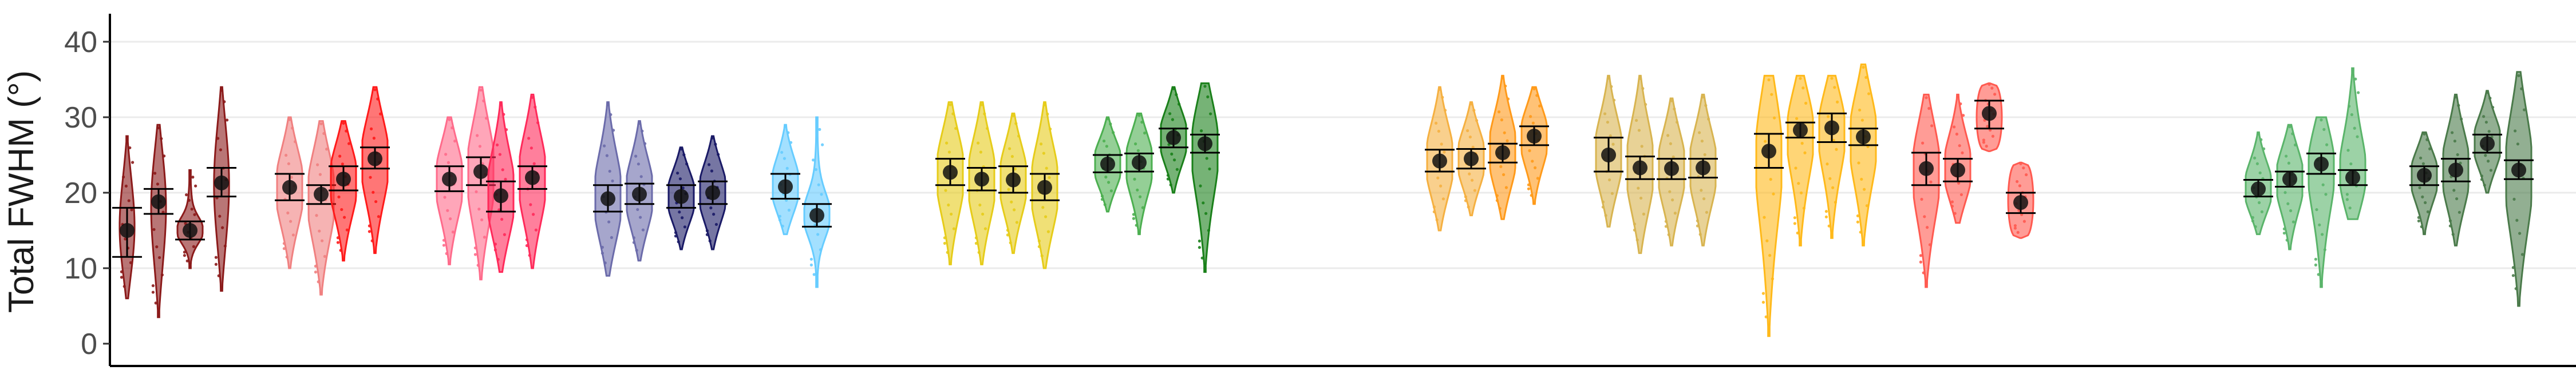 The height and width of the screenshot is (386, 2576). I want to click on violin-body, so click(2352, 143).